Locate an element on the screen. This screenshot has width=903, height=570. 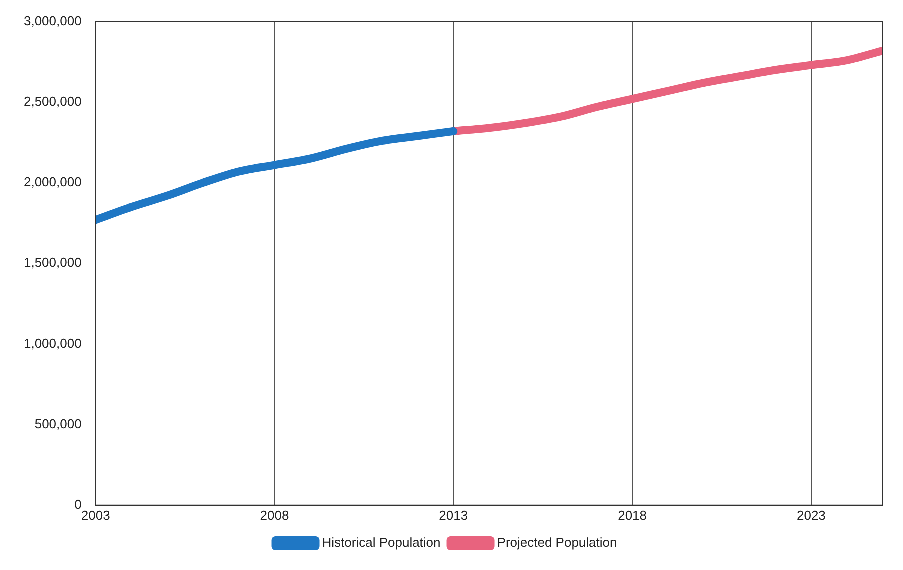
x-tick-label: 2008 is located at coordinates (275, 515).